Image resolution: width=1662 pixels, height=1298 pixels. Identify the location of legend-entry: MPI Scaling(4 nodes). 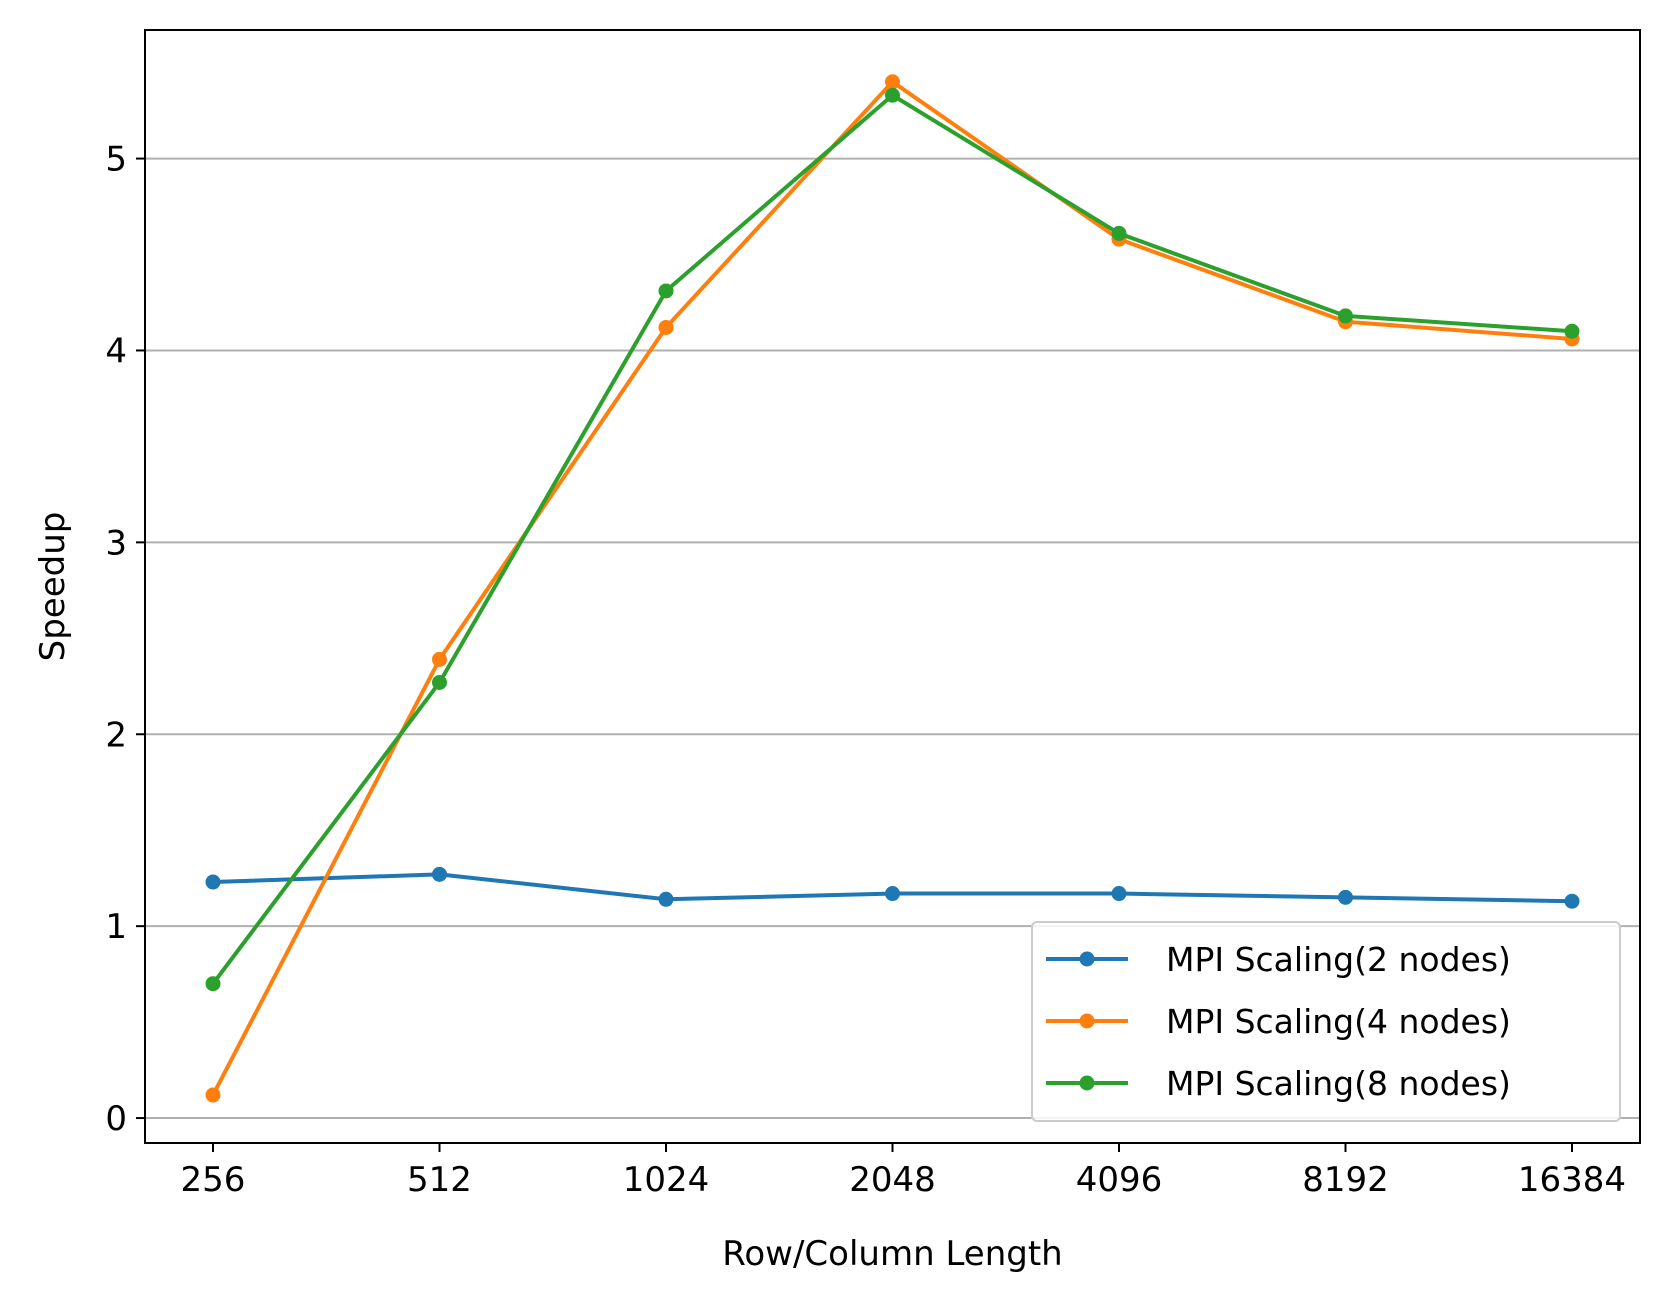
(1278, 1021).